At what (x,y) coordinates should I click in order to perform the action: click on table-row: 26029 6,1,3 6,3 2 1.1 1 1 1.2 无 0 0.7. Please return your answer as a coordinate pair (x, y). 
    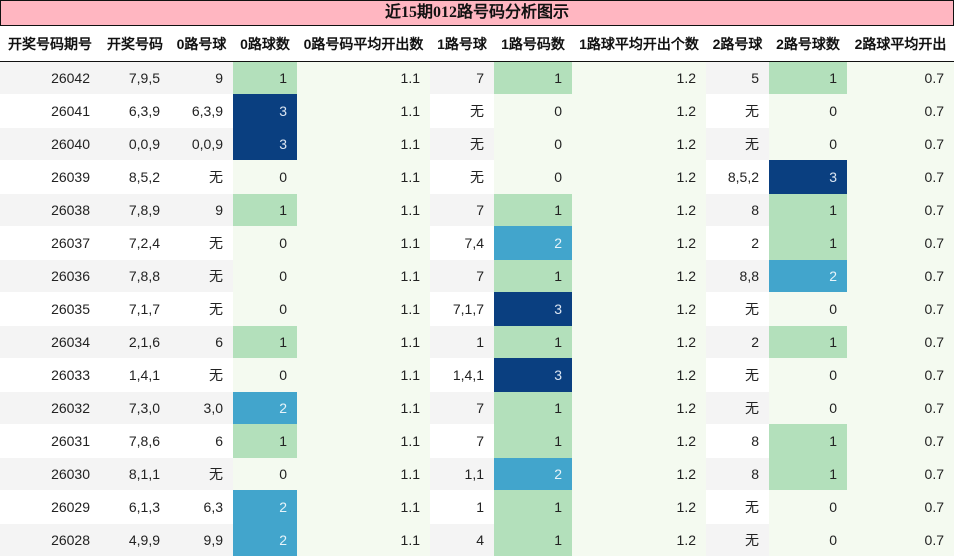
    Looking at the image, I should click on (477, 506).